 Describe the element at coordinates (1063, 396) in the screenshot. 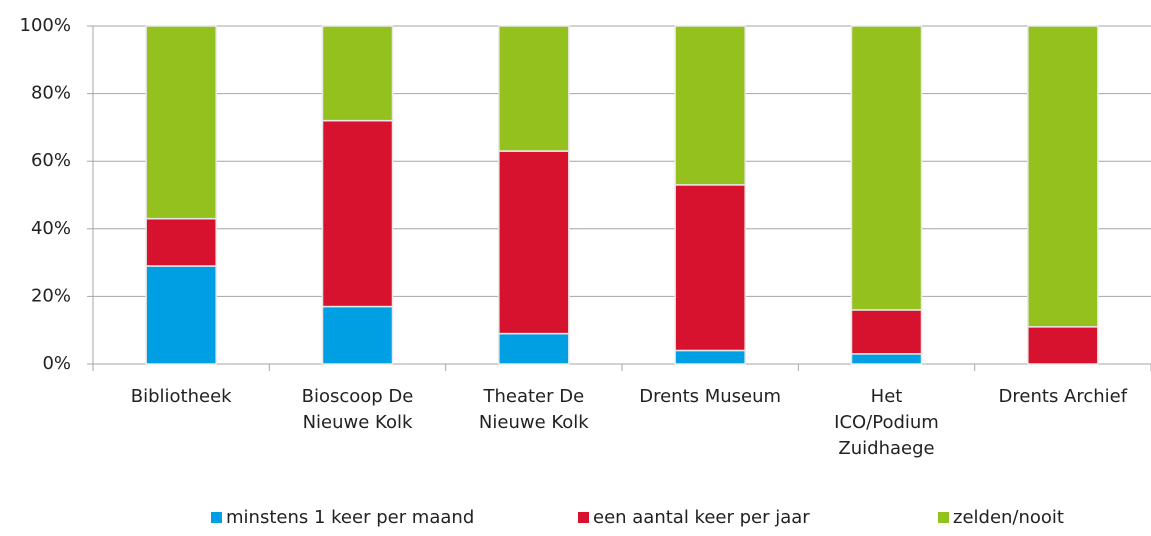

I see `x-tick-label: Drents Archief` at that location.